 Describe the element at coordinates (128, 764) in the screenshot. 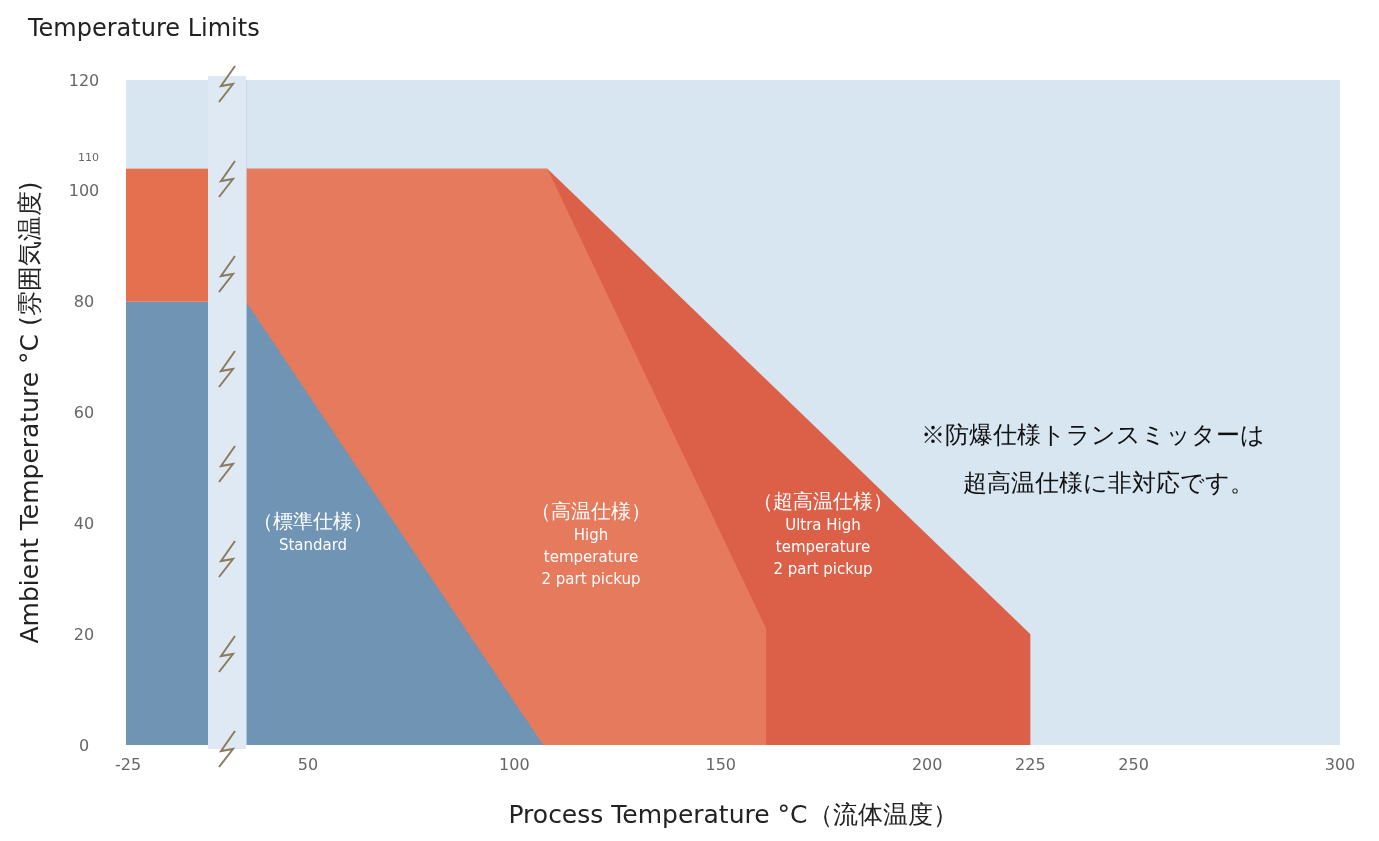

I see `x-tick-label: -25` at that location.